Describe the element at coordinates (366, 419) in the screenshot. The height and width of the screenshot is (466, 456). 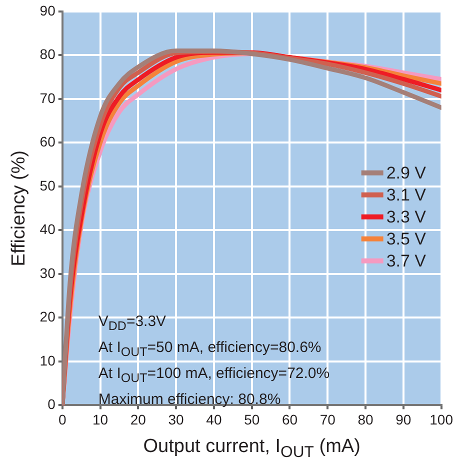
I see `x-tick-label: 80` at that location.